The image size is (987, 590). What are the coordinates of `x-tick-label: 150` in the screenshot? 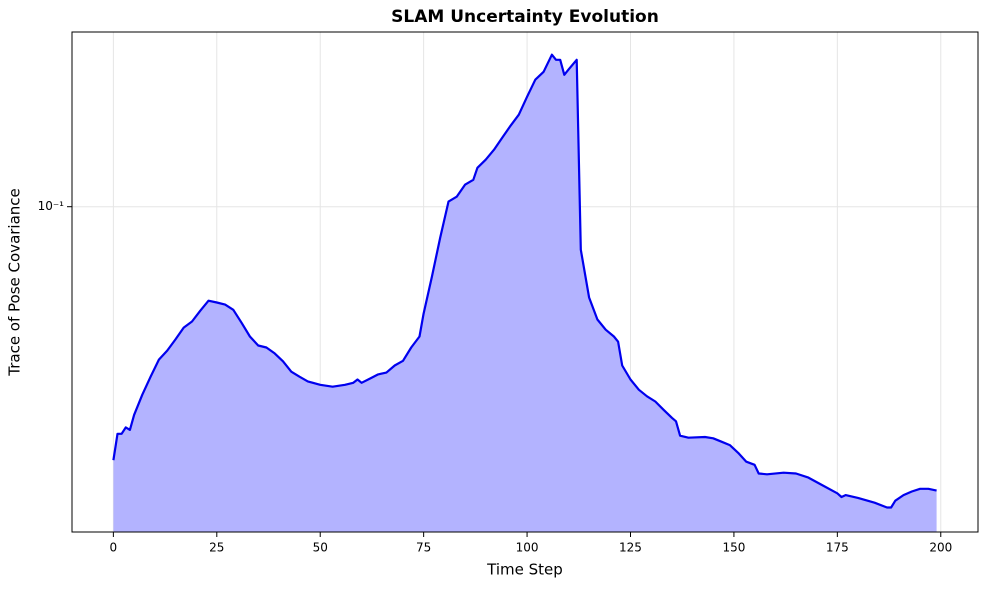 It's located at (733, 548).